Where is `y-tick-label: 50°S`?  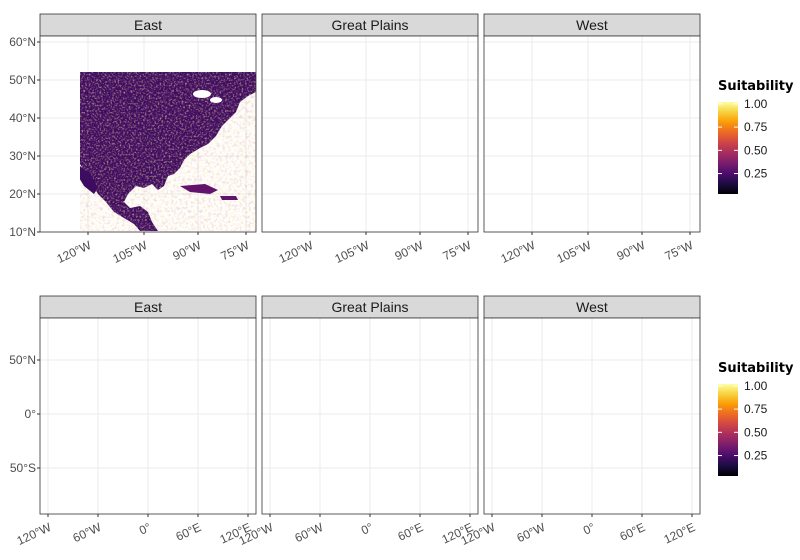
y-tick-label: 50°S is located at coordinates (23, 468).